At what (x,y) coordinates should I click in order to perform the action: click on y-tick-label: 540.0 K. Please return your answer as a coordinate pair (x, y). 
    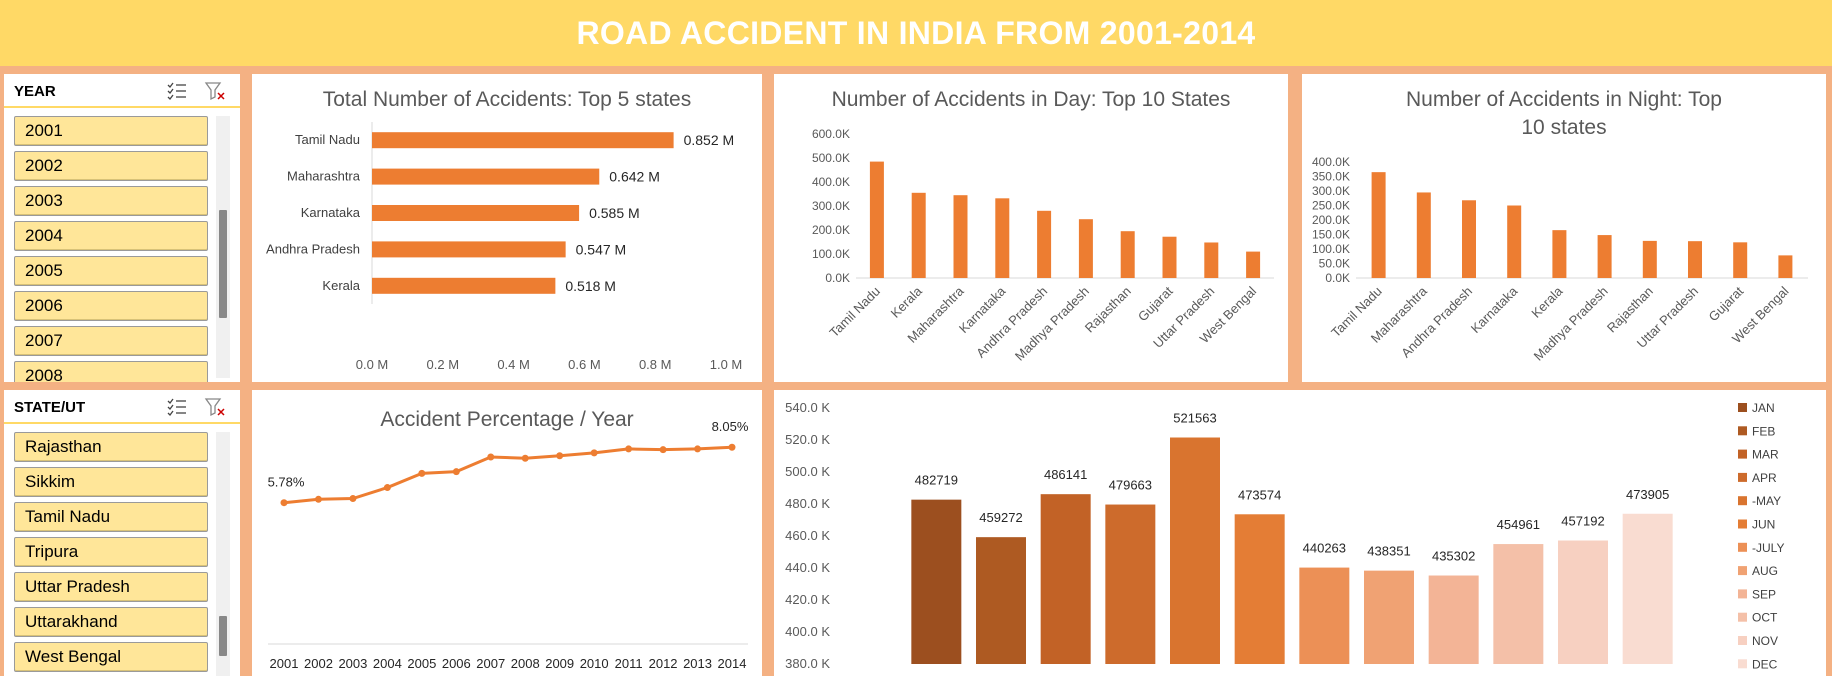
    Looking at the image, I should click on (807, 407).